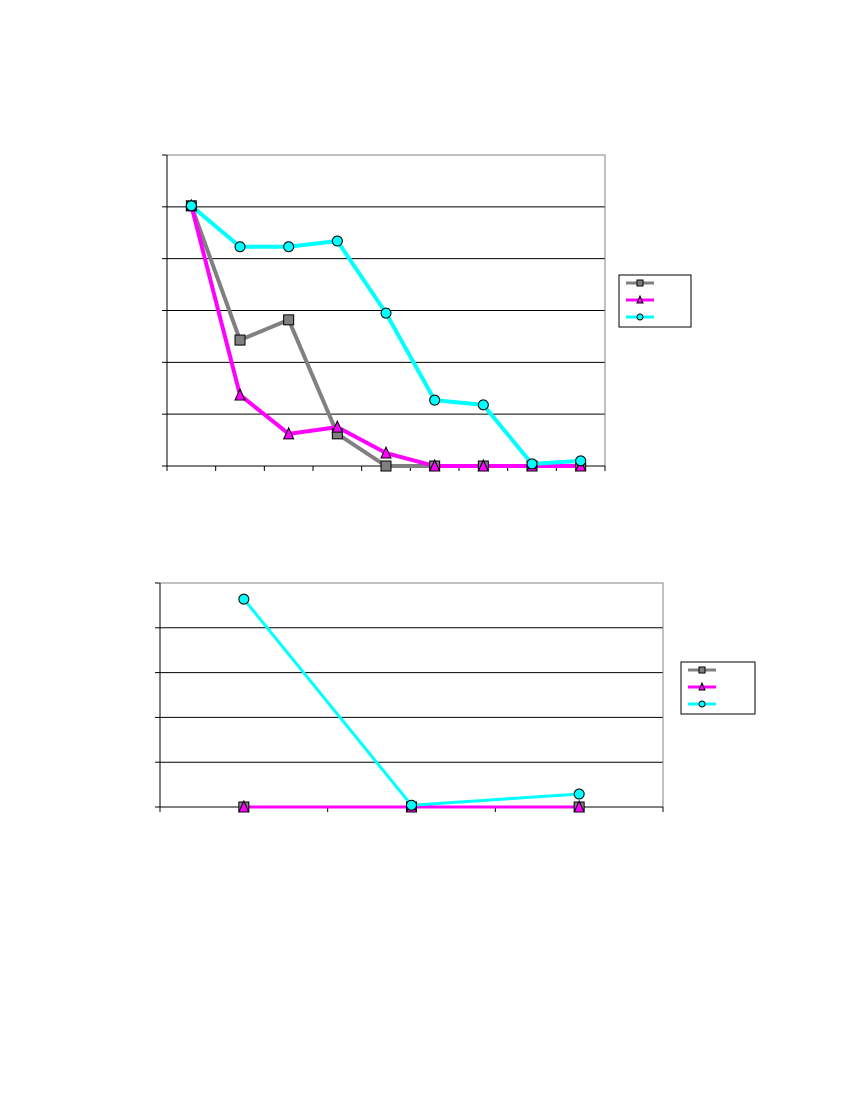  Describe the element at coordinates (411, 702) in the screenshot. I see `series-line` at that location.